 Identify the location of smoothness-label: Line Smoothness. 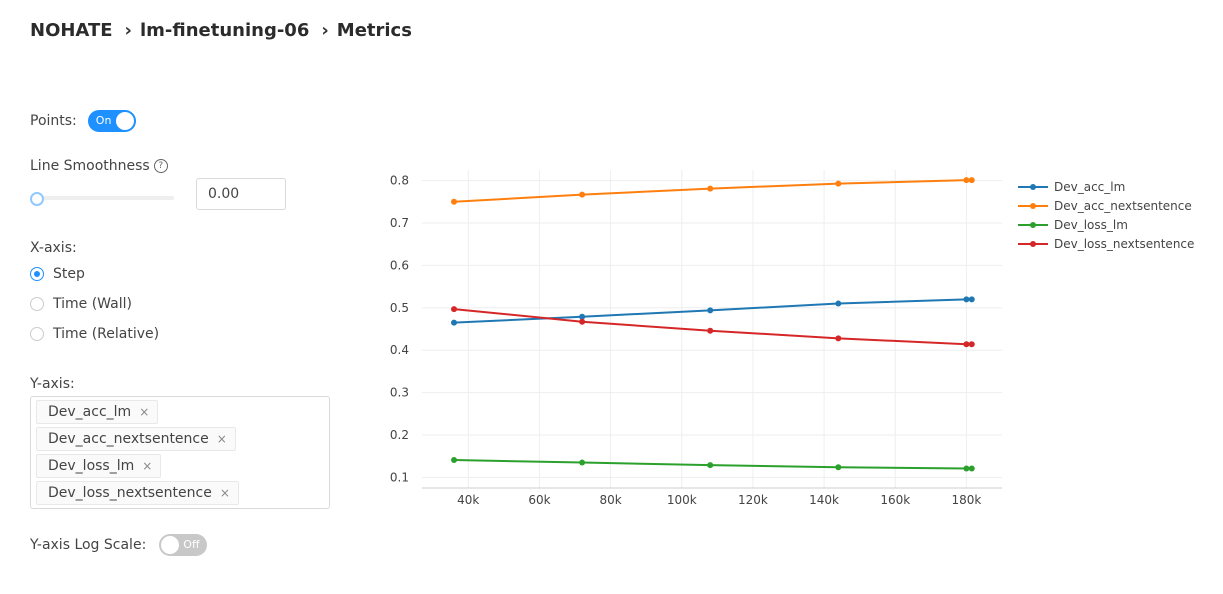
(90, 166).